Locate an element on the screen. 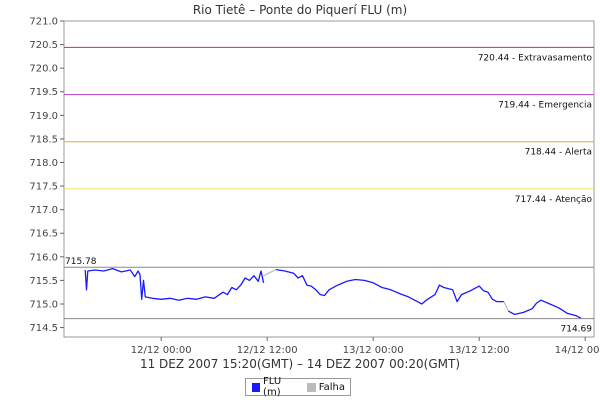 The image size is (600, 400). reference-label: 717.44 - Atenção is located at coordinates (554, 200).